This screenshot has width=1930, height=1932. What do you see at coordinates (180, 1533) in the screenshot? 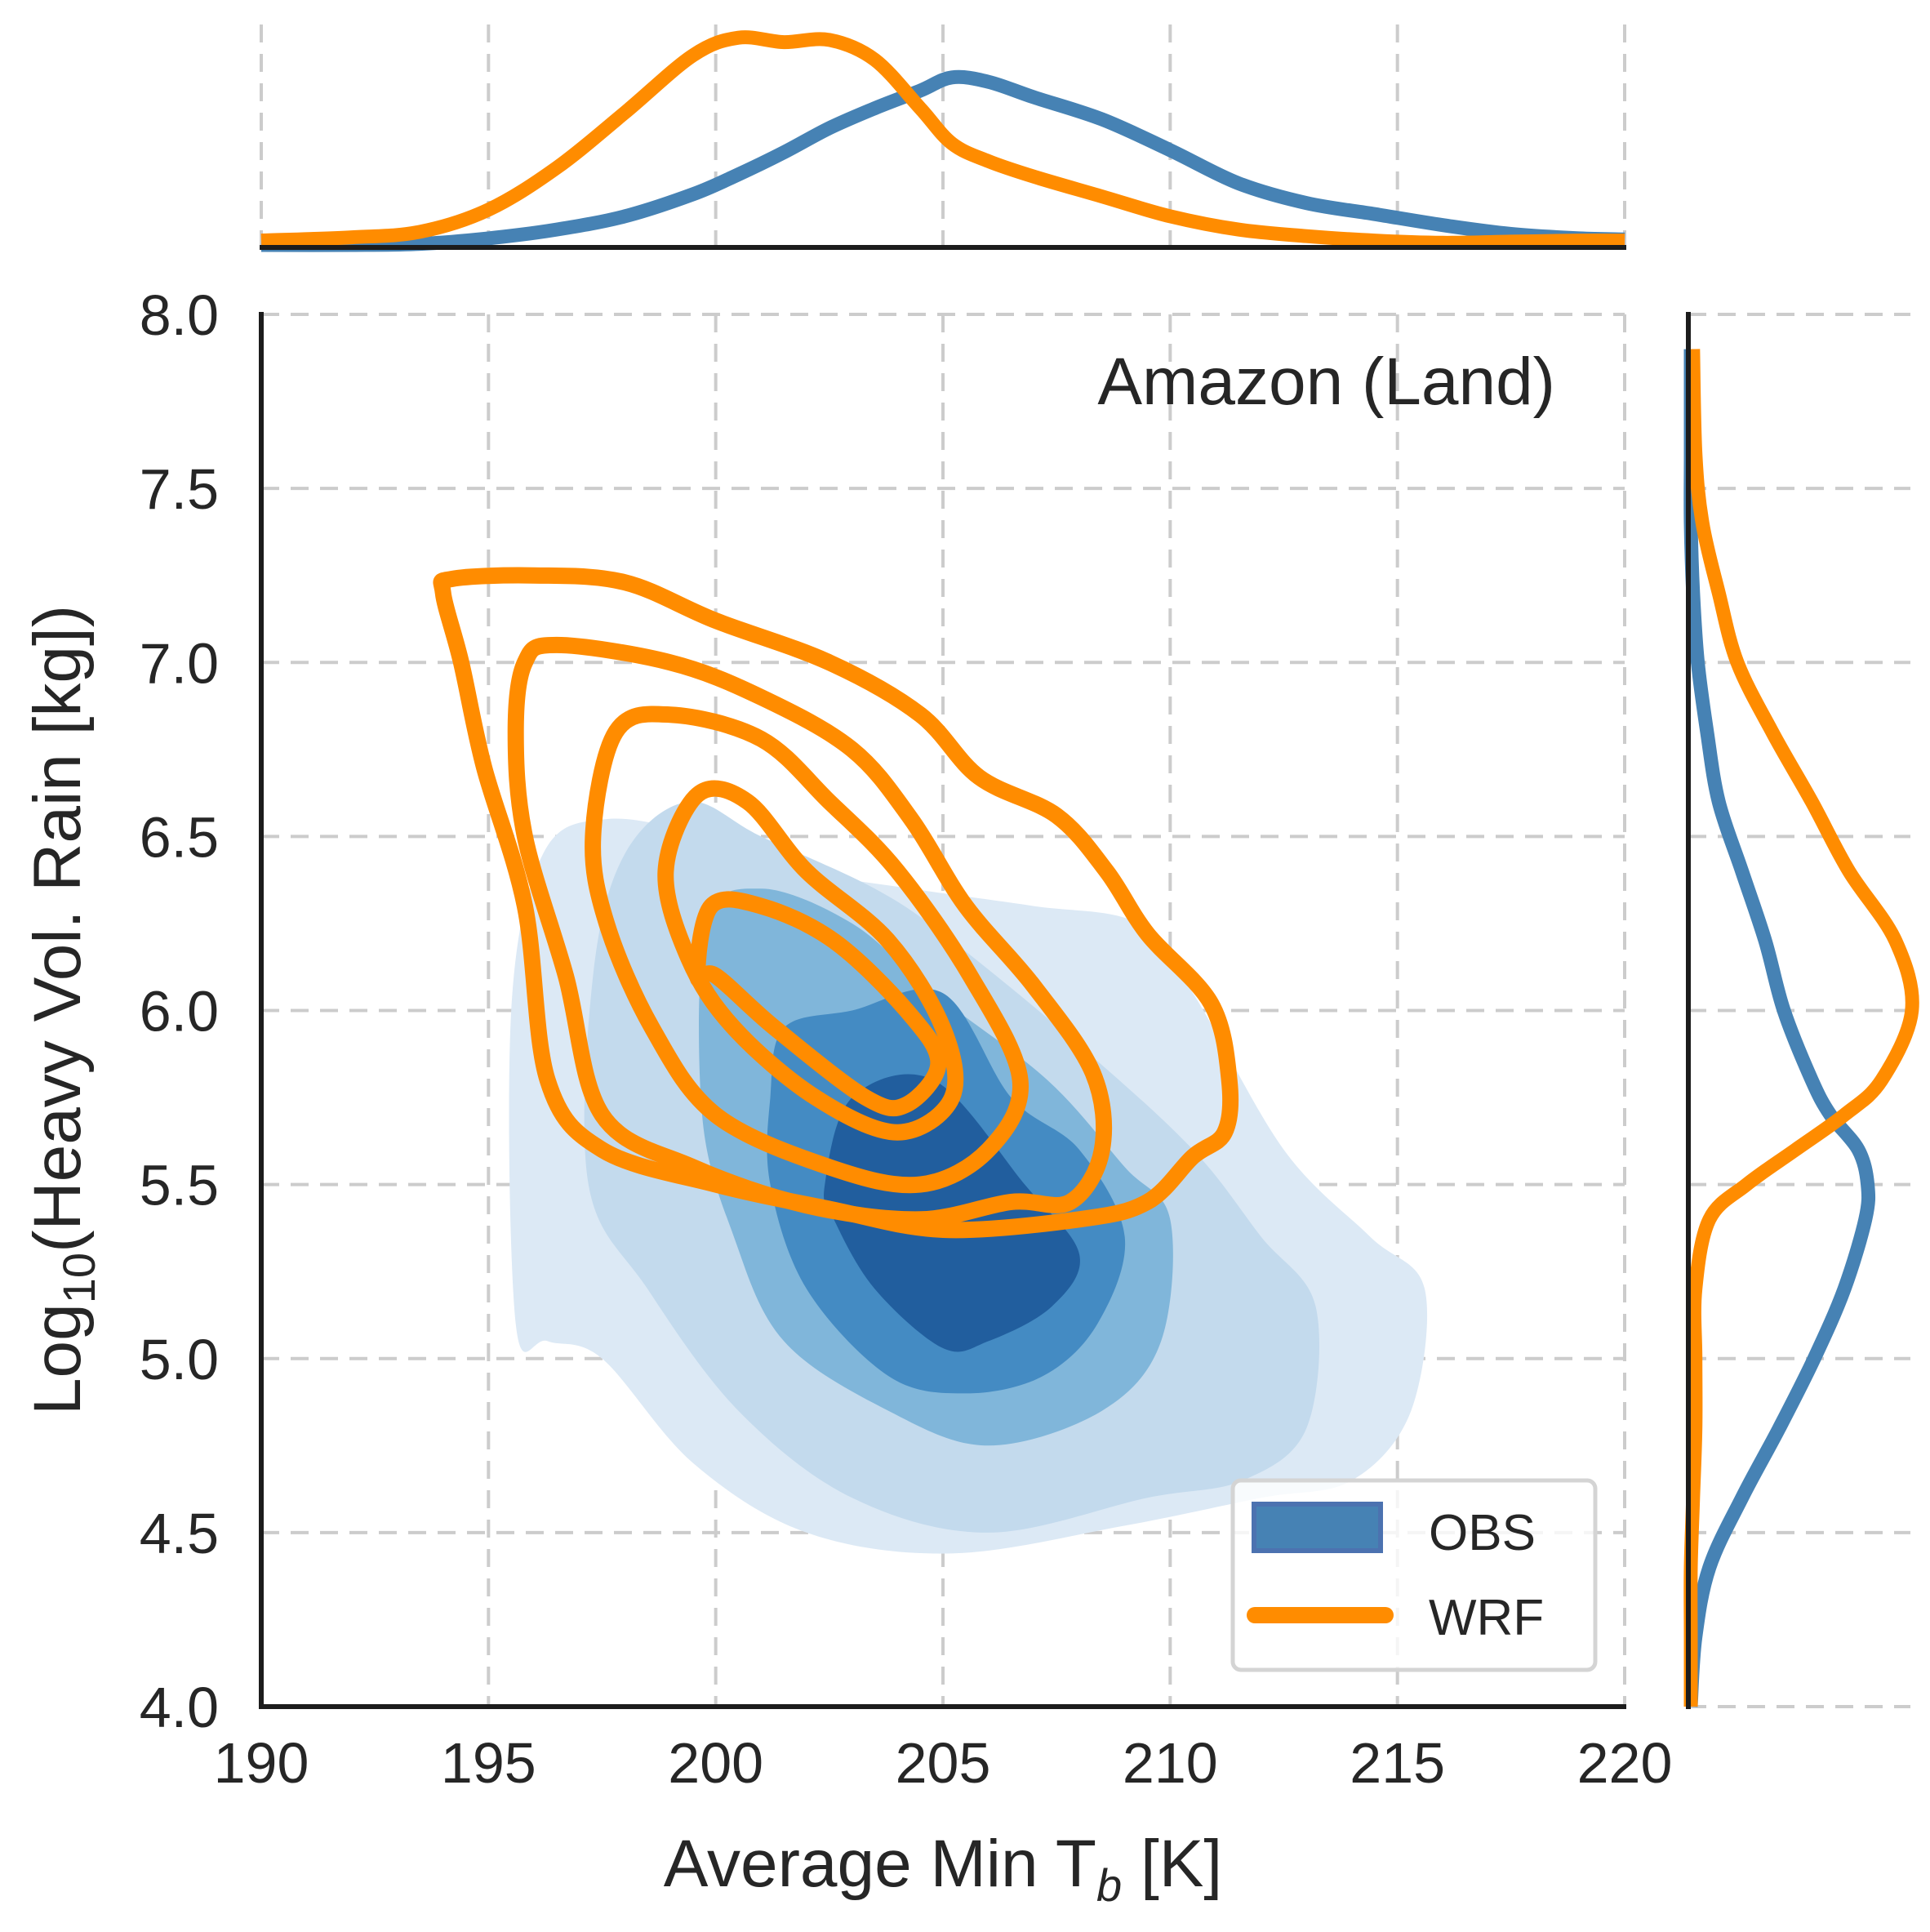
I see `y-tick-label: 4.5` at bounding box center [180, 1533].